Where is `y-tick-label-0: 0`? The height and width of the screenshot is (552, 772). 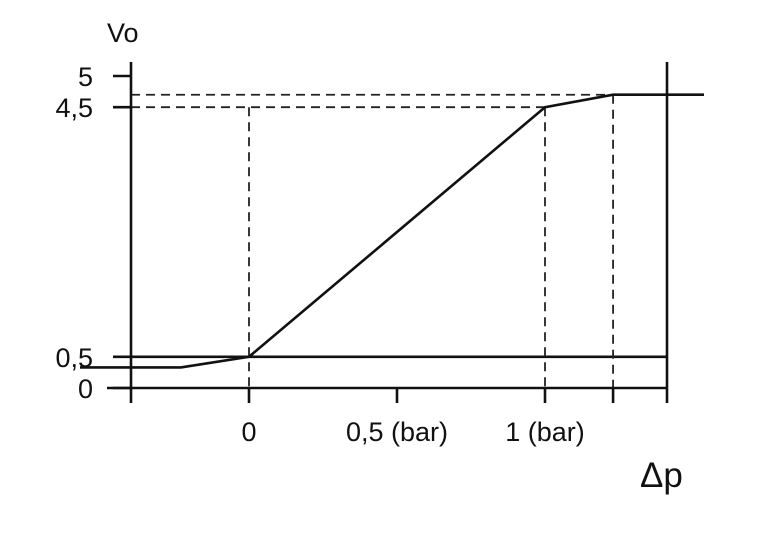
y-tick-label-0: 0 is located at coordinates (85, 389).